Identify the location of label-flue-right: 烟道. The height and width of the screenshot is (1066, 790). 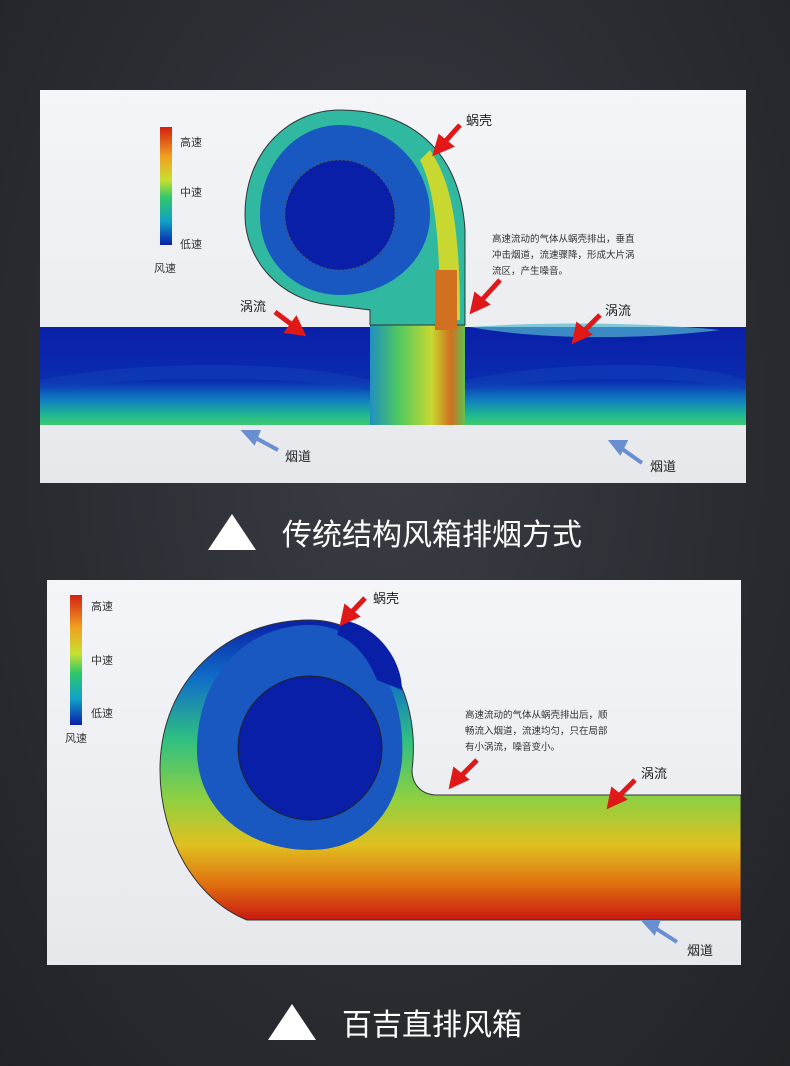
(663, 467).